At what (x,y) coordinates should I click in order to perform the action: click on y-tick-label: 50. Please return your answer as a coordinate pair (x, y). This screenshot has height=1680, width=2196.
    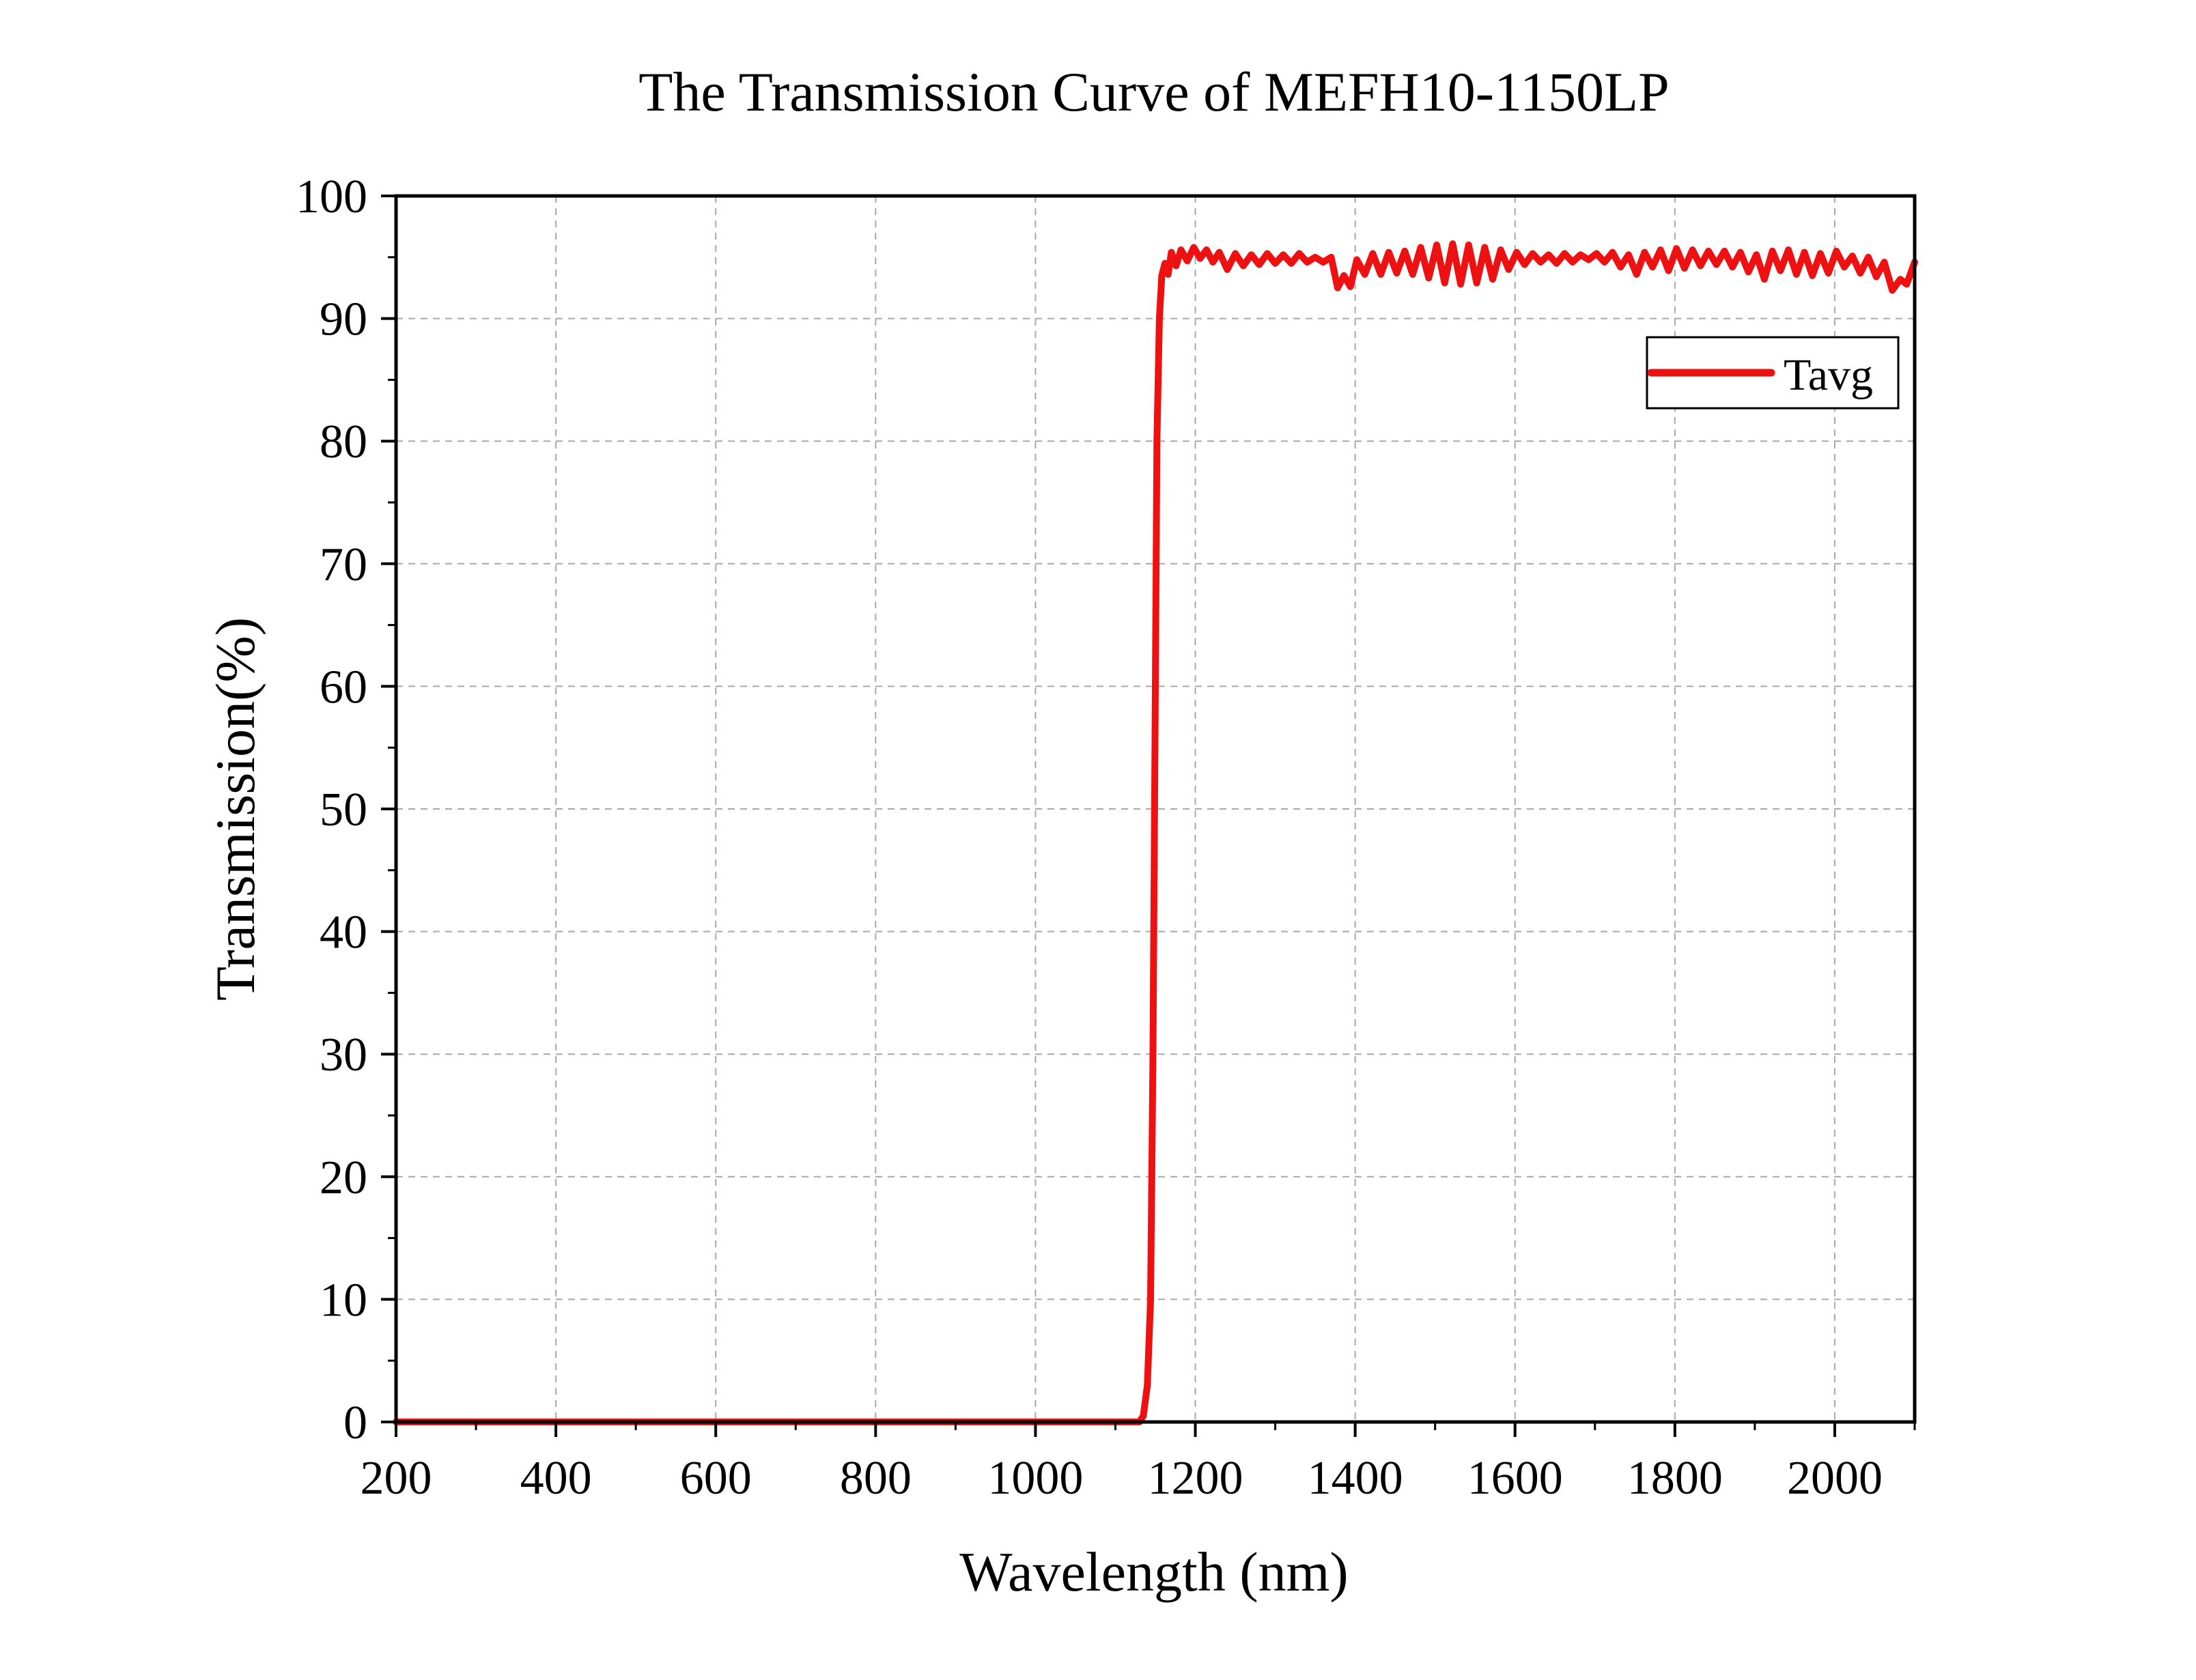
    Looking at the image, I should click on (344, 810).